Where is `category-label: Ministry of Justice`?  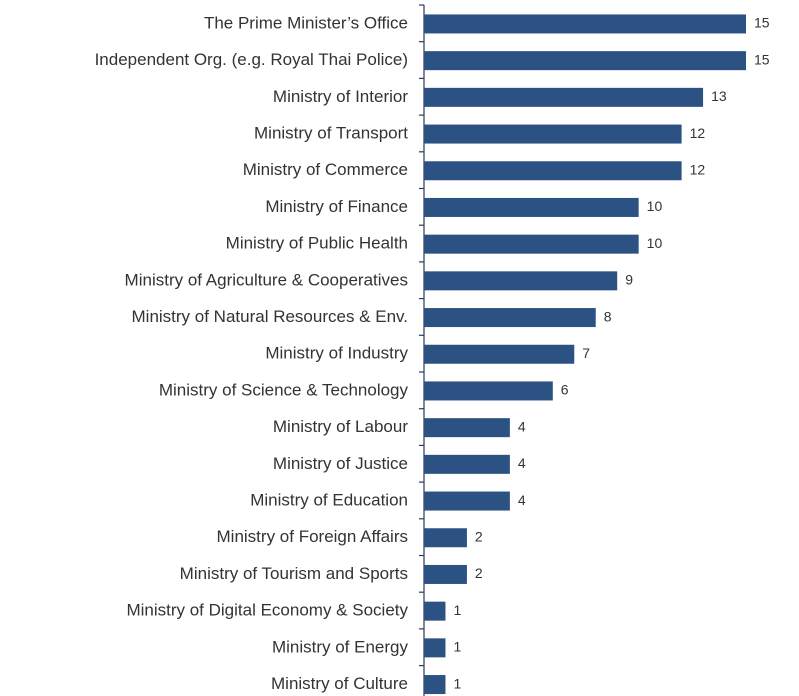 category-label: Ministry of Justice is located at coordinates (340, 463).